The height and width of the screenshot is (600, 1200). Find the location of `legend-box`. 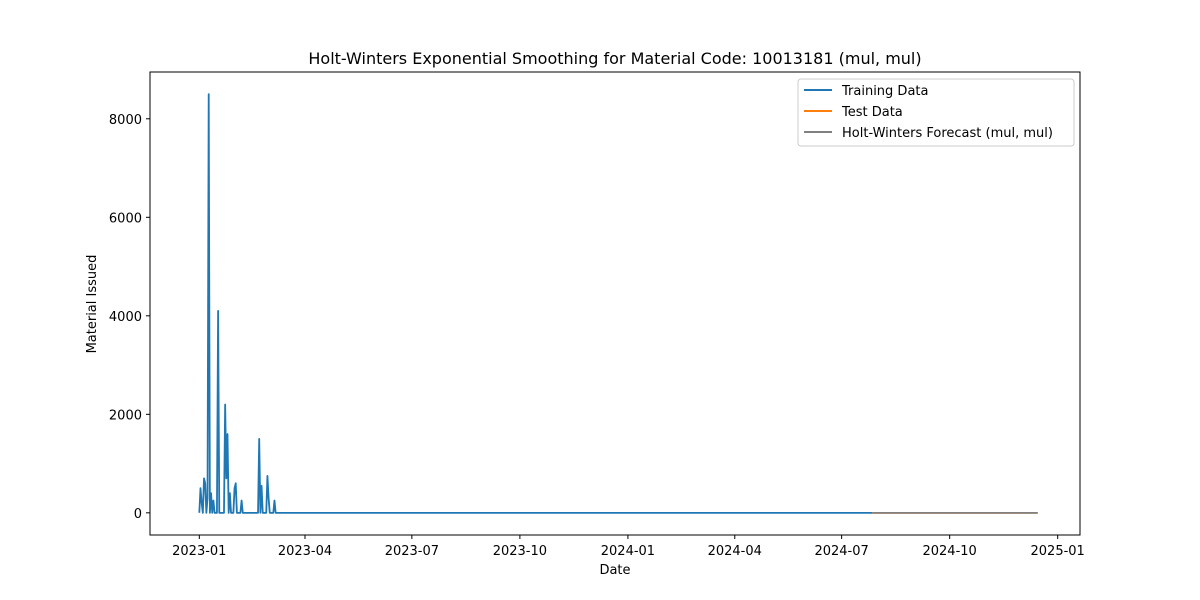

legend-box is located at coordinates (936, 112).